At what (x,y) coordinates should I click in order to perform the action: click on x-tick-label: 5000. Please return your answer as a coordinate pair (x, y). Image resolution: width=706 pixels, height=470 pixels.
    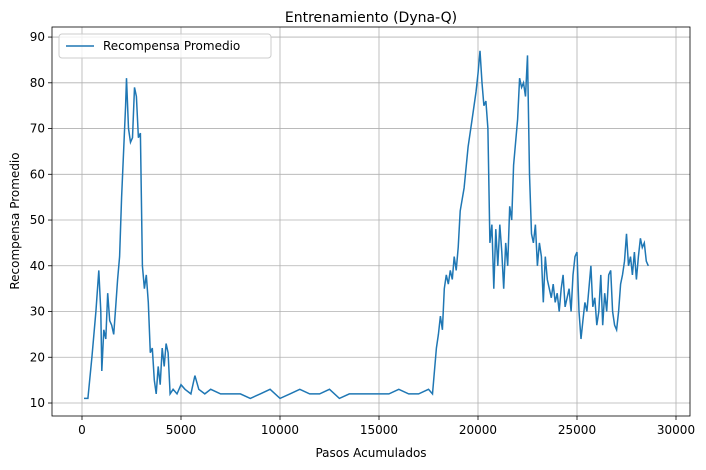
    Looking at the image, I should click on (181, 430).